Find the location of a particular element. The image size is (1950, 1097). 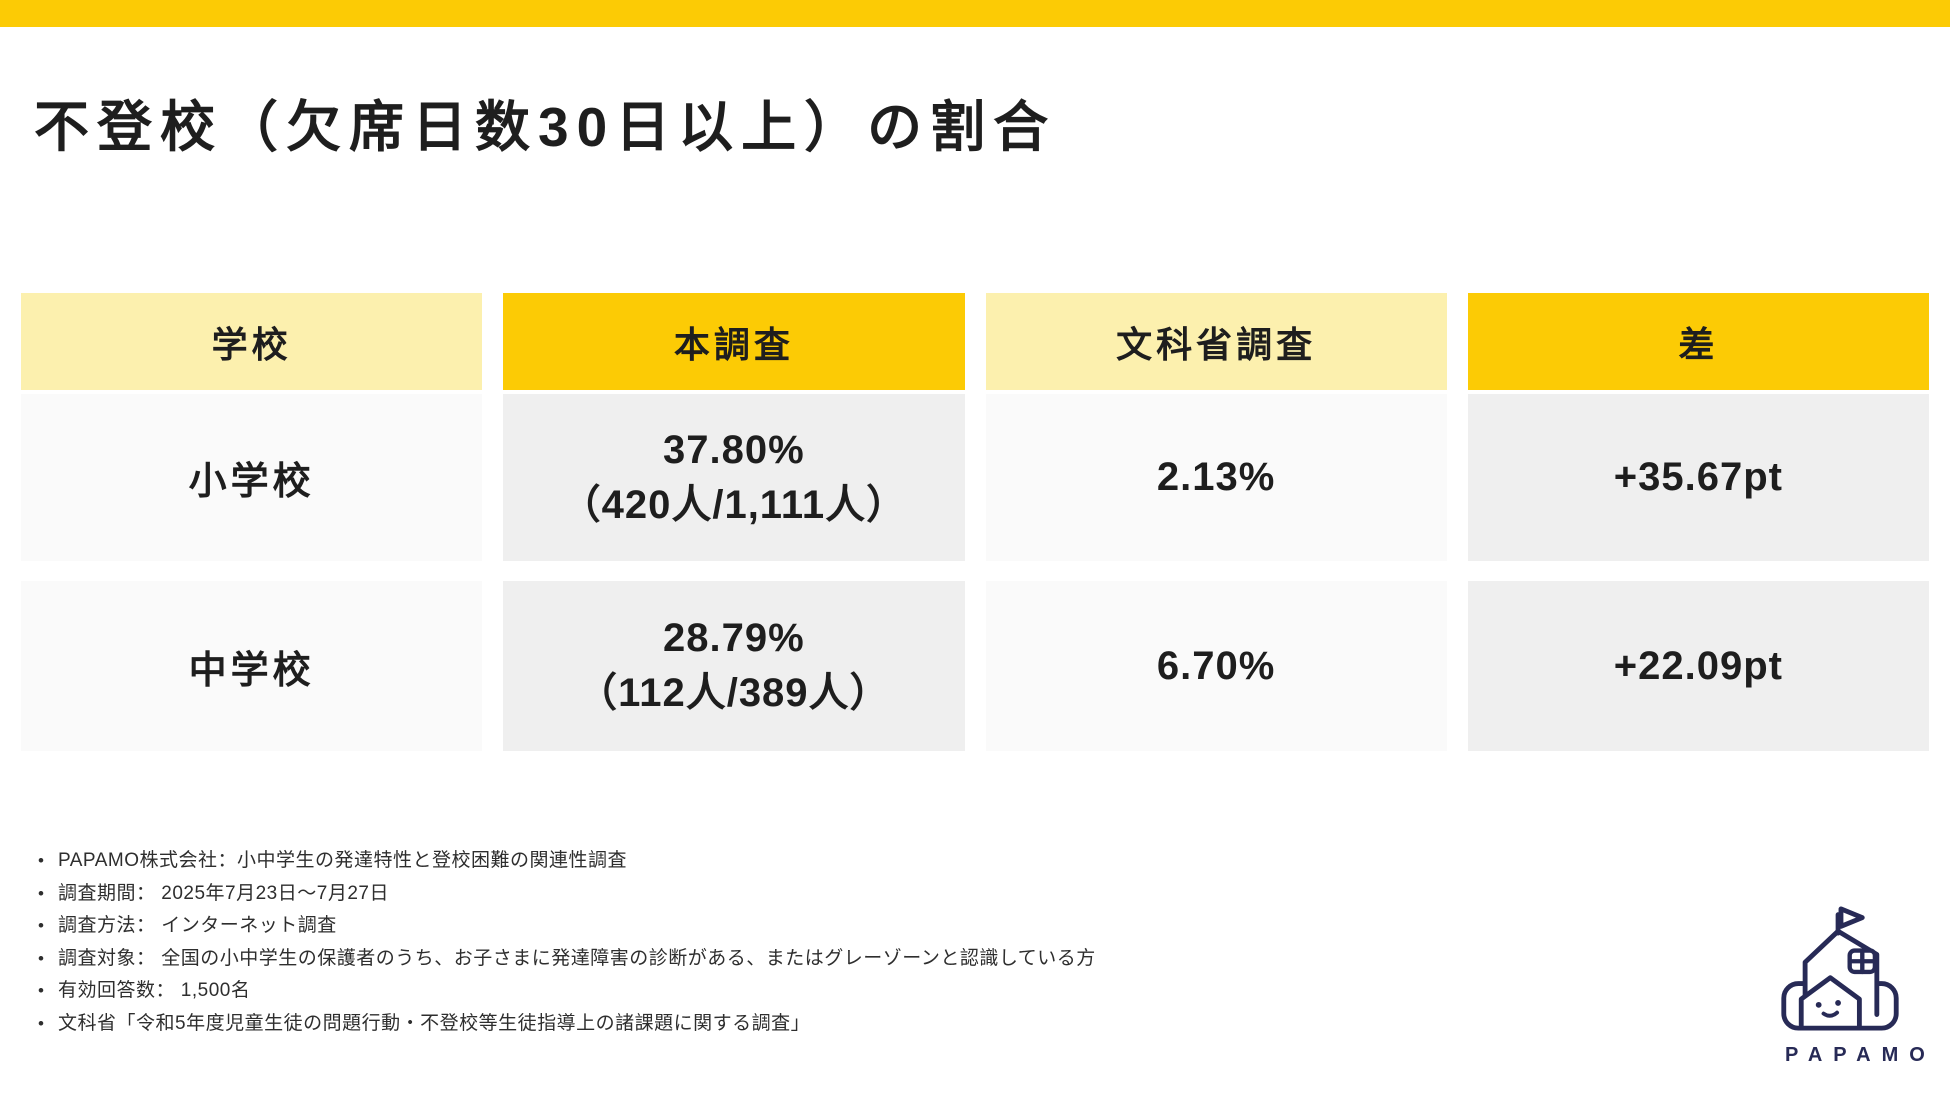

cell-school-name: 中学校 is located at coordinates (252, 666).